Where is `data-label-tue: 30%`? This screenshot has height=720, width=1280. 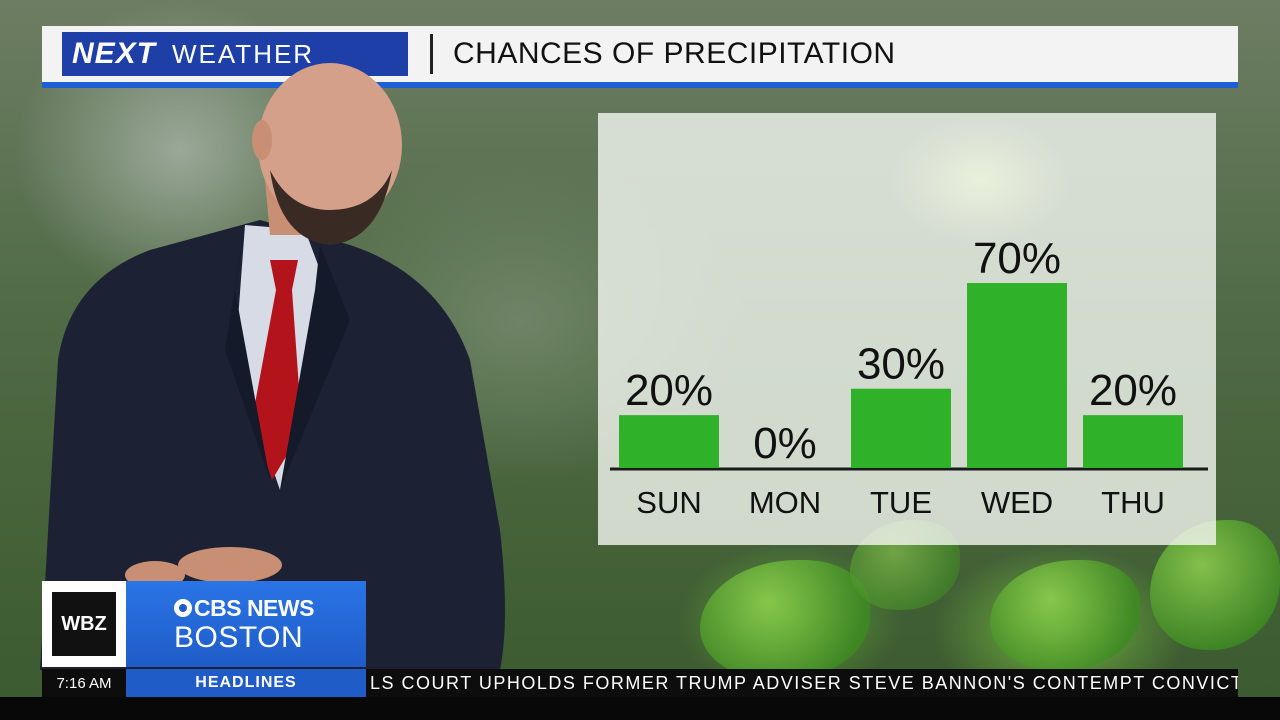
data-label-tue: 30% is located at coordinates (901, 364).